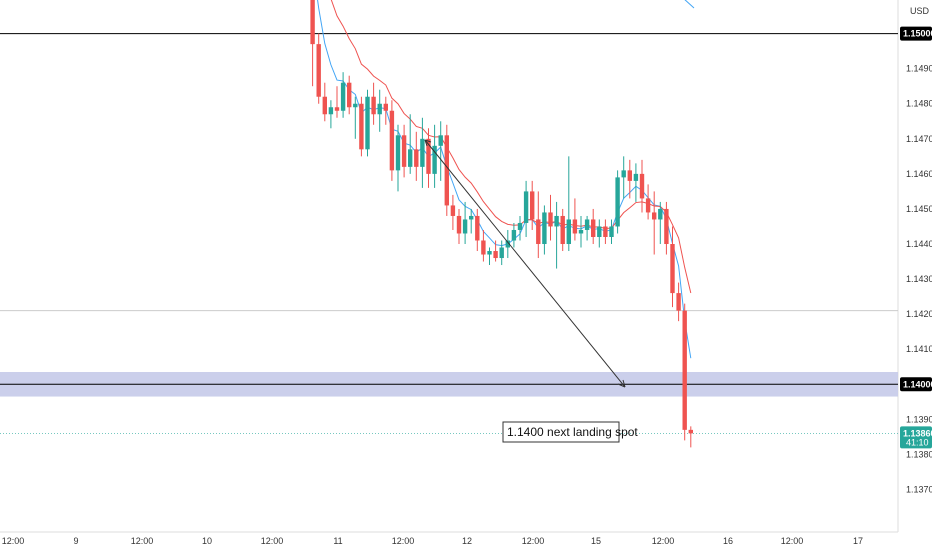 This screenshot has height=550, width=932. I want to click on trend-arrow-line, so click(525, 263).